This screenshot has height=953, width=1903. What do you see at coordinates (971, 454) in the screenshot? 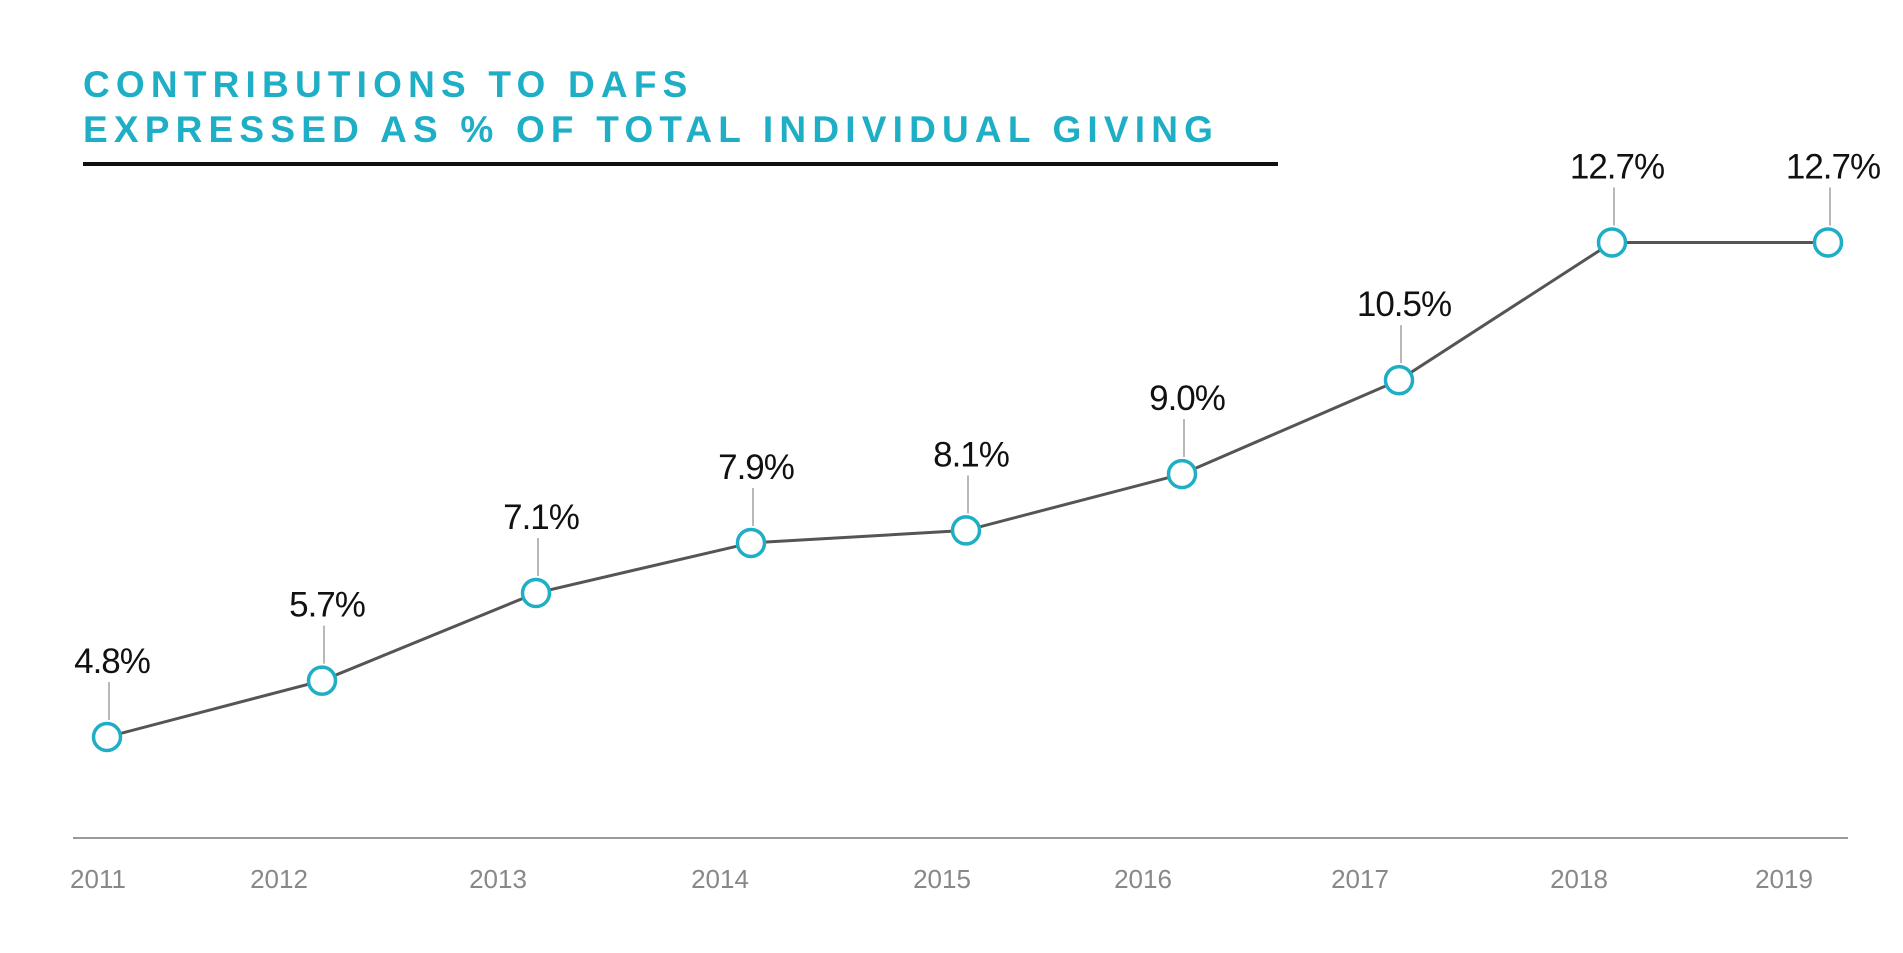
I see `data-label: 8.1%` at bounding box center [971, 454].